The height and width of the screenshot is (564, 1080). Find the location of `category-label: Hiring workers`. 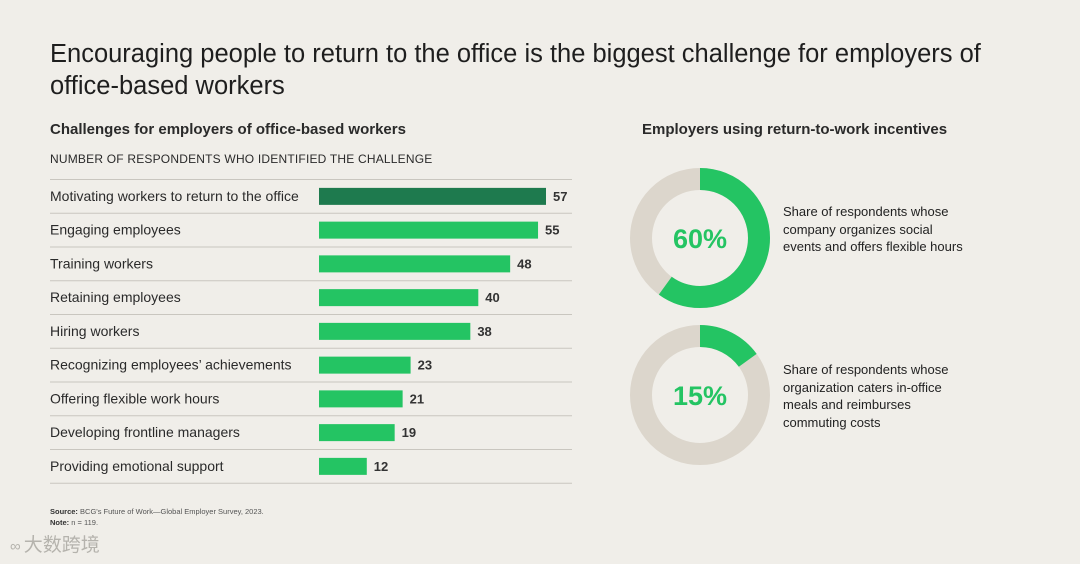

category-label: Hiring workers is located at coordinates (94, 331).